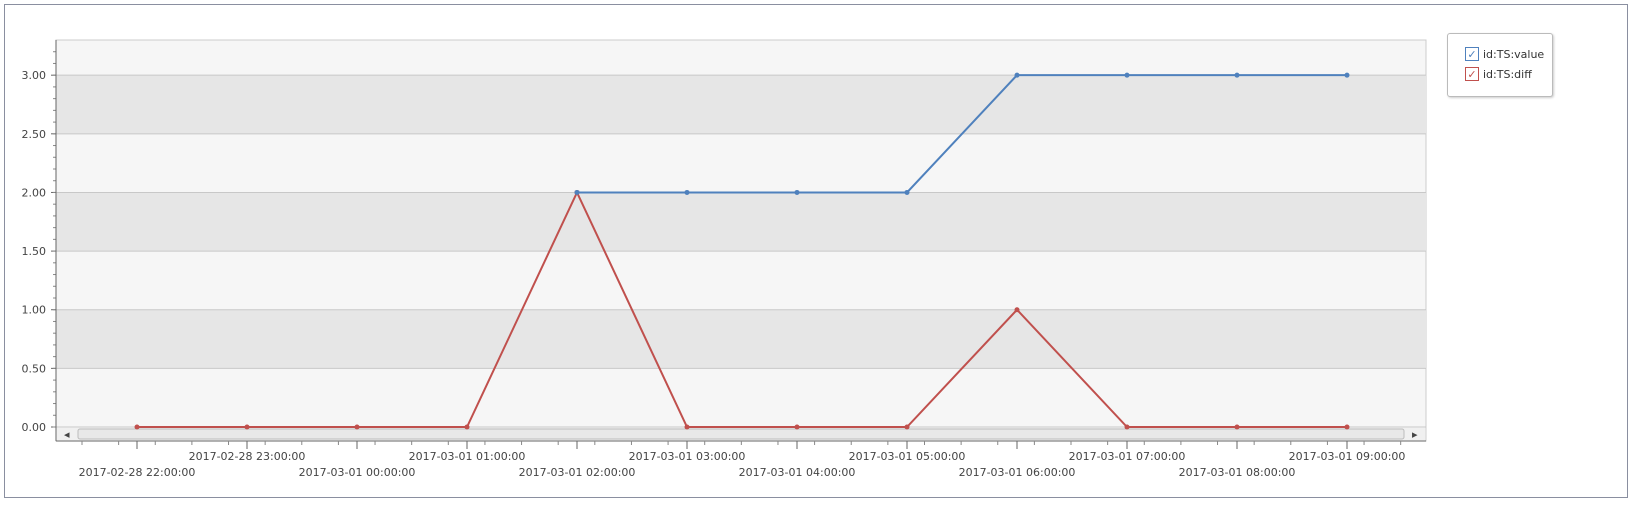  I want to click on legend-item-diff: ✓ id:TS:diff, so click(1498, 74).